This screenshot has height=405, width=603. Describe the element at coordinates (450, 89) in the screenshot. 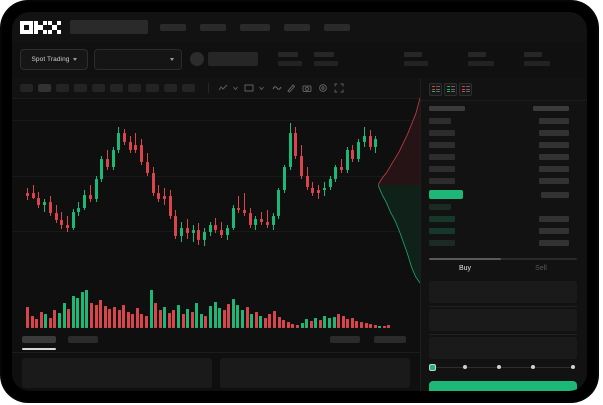

I see `orderbook-view-bids-icon` at that location.